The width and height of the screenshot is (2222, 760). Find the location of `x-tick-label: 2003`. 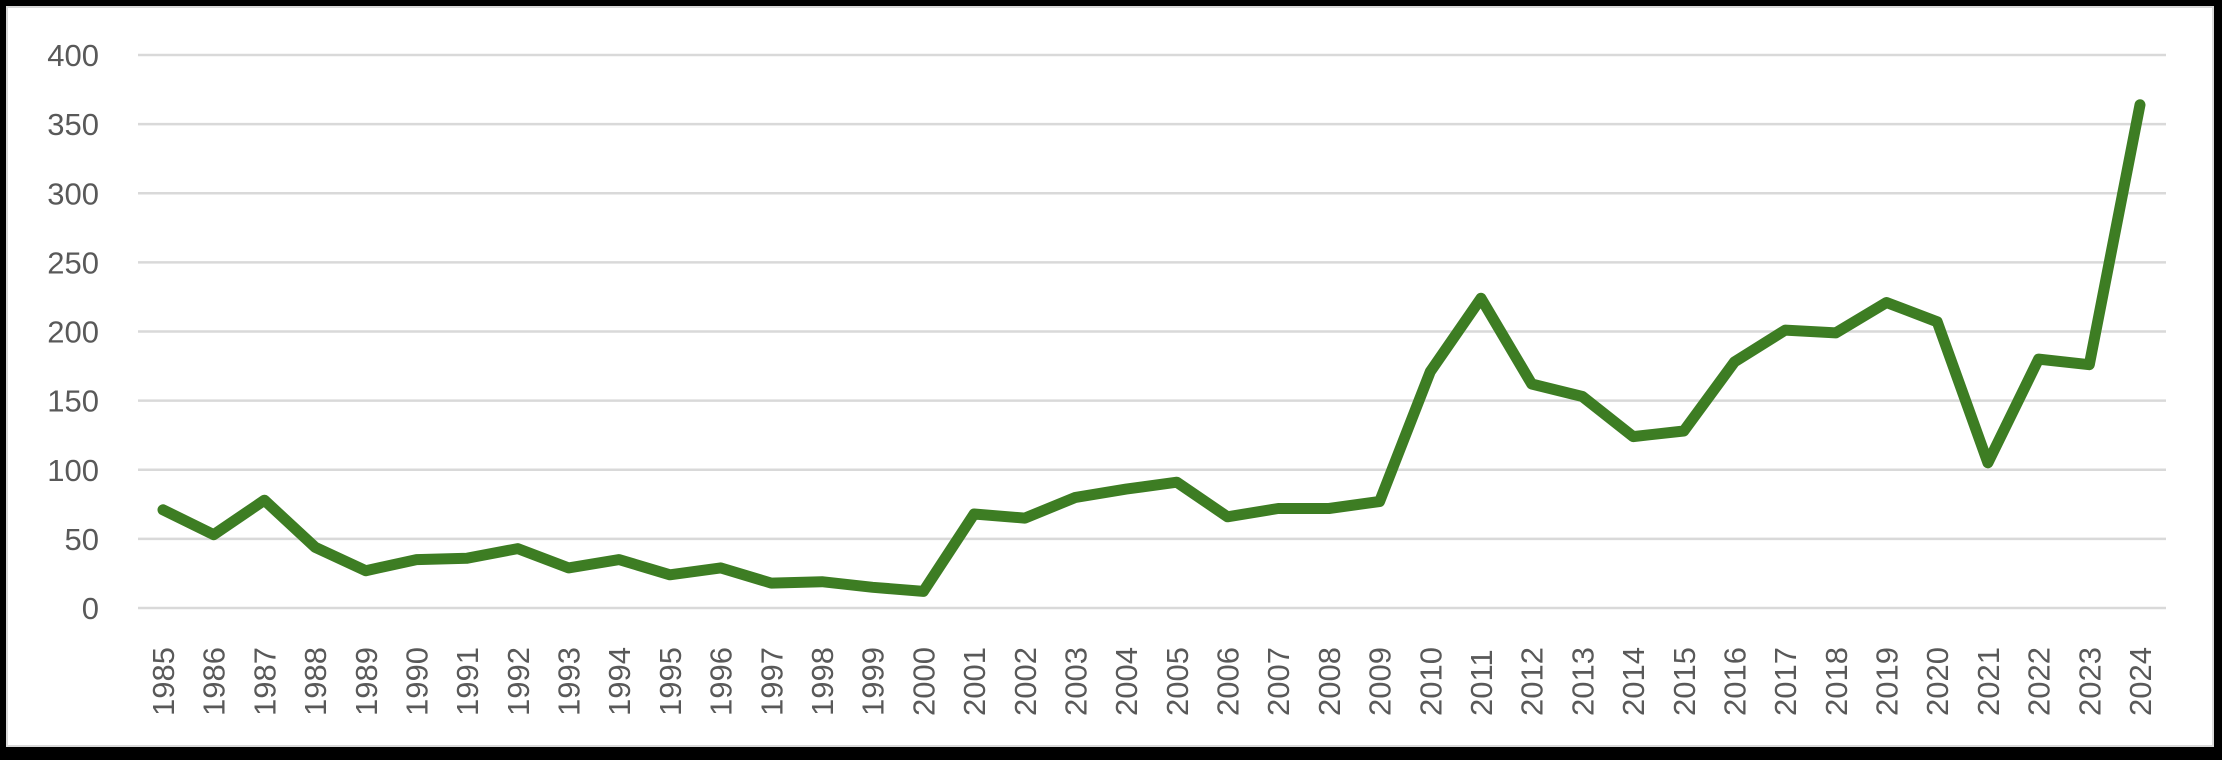

x-tick-label: 2003 is located at coordinates (1075, 681).